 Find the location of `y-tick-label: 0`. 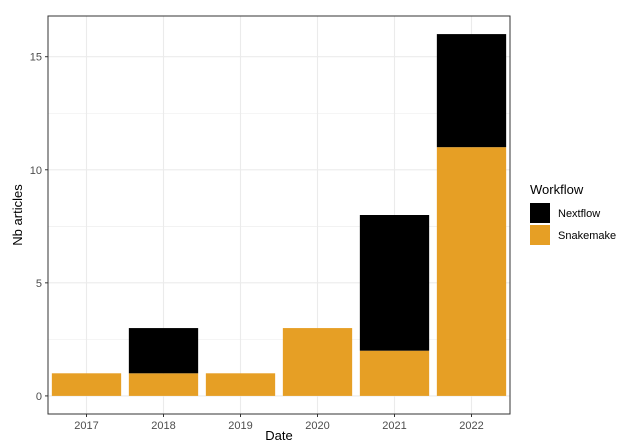

y-tick-label: 0 is located at coordinates (39, 397).